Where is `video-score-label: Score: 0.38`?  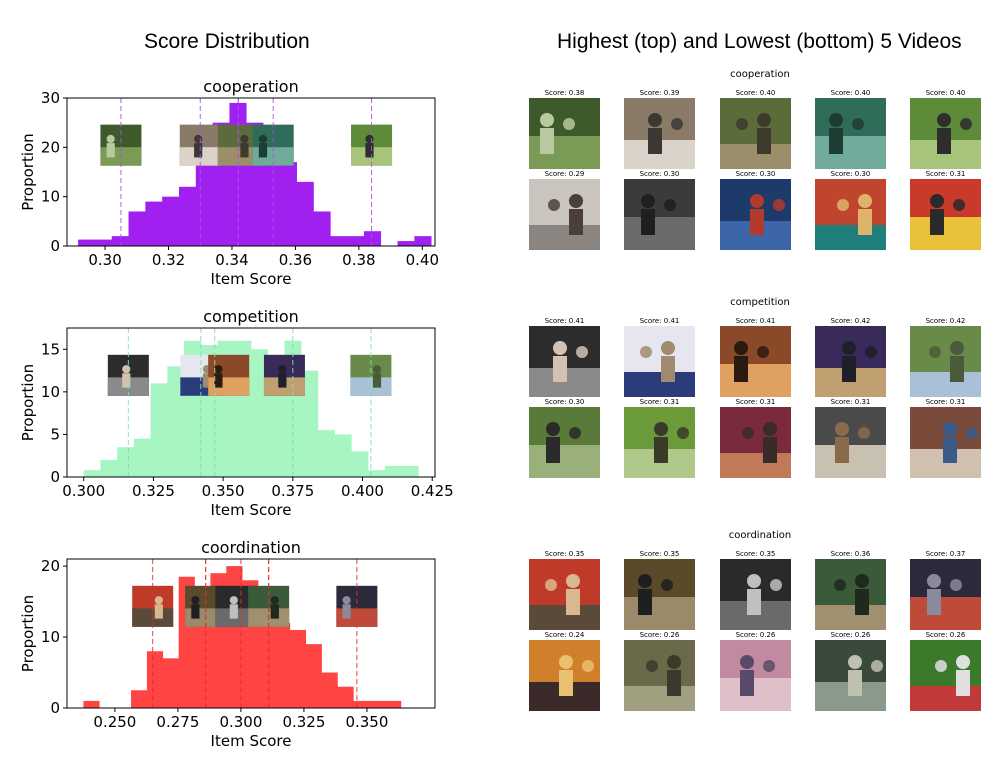
video-score-label: Score: 0.38 is located at coordinates (564, 93).